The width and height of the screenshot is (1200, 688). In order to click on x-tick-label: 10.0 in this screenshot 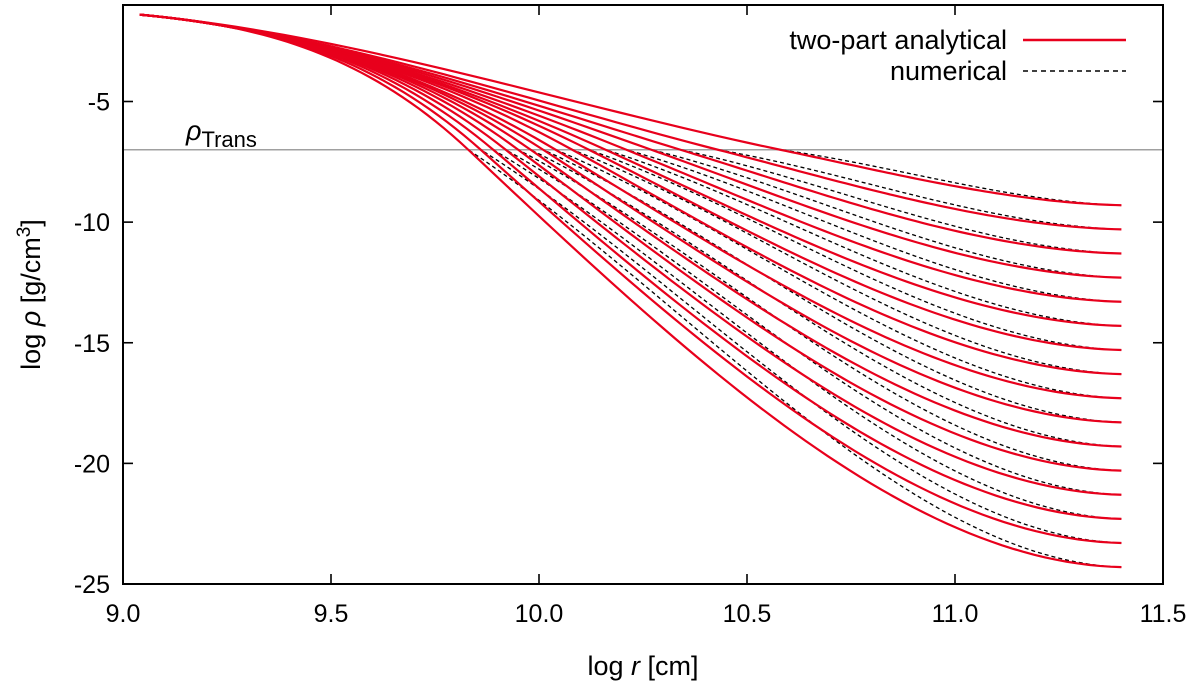, I will do `click(539, 614)`.